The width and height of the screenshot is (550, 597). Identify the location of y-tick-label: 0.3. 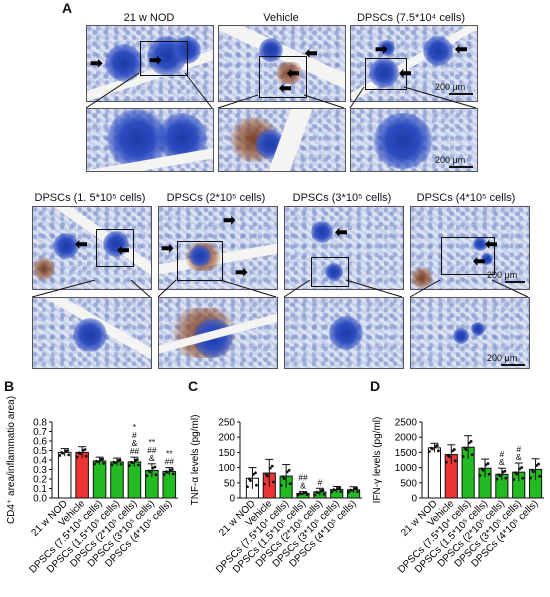
(40, 470).